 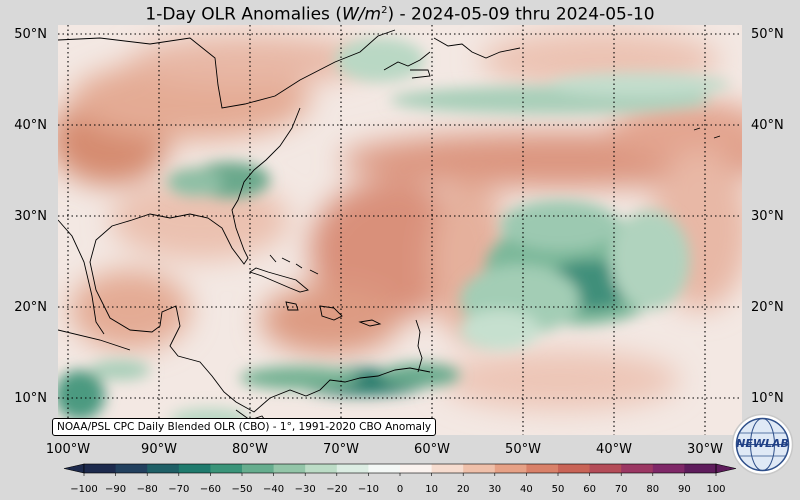 What do you see at coordinates (30, 398) in the screenshot?
I see `lat-label-left: 10°N` at bounding box center [30, 398].